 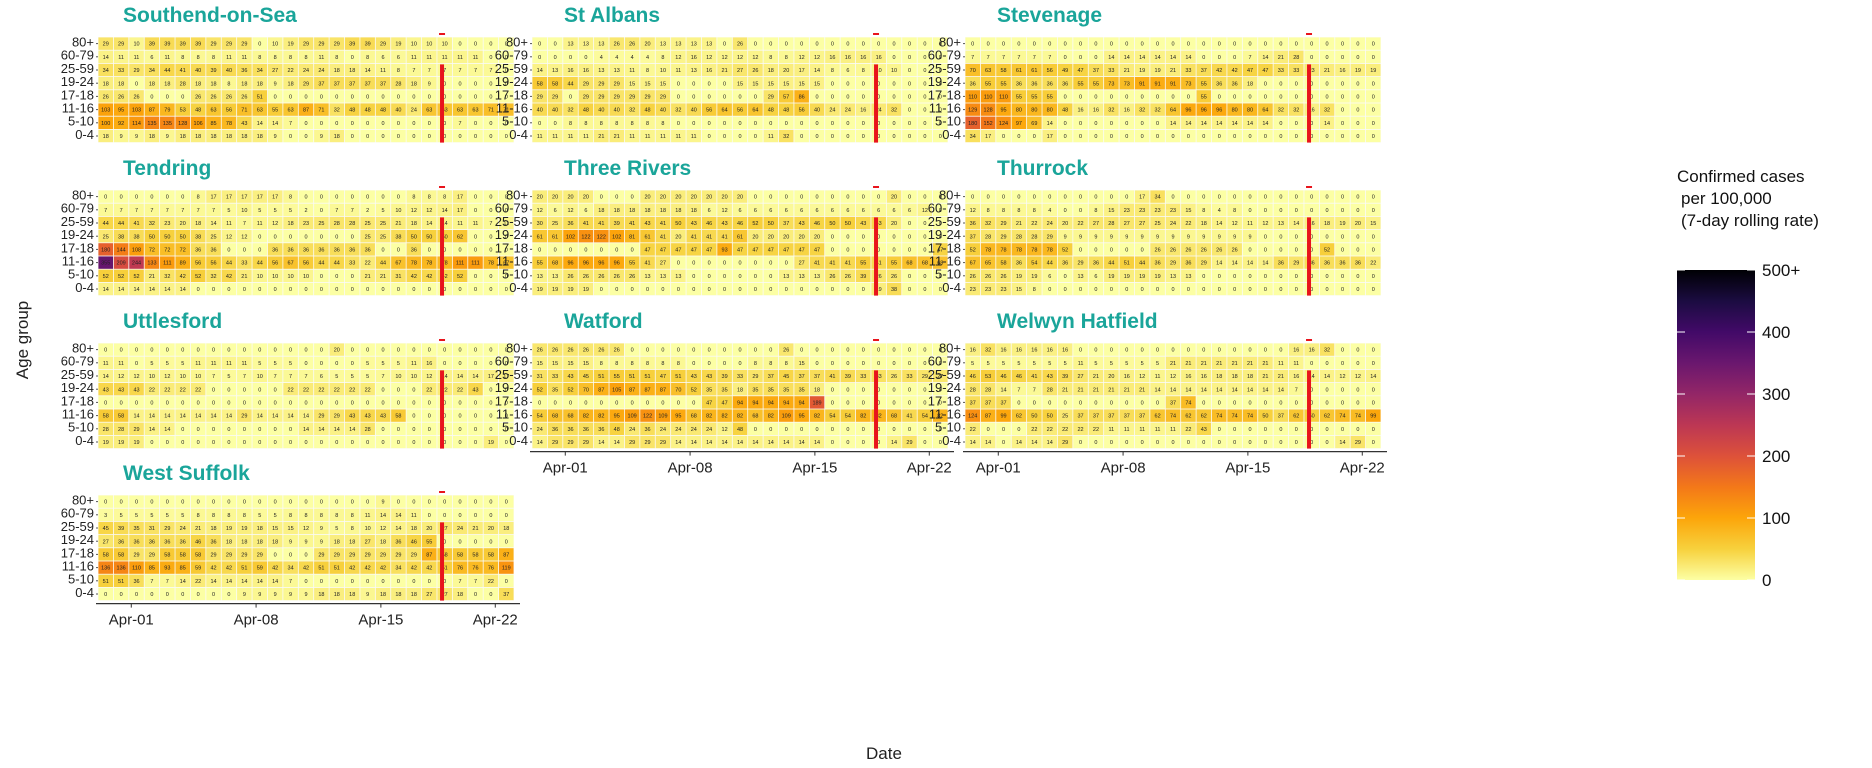 I want to click on cell-value-label: 19, so click(x=570, y=290).